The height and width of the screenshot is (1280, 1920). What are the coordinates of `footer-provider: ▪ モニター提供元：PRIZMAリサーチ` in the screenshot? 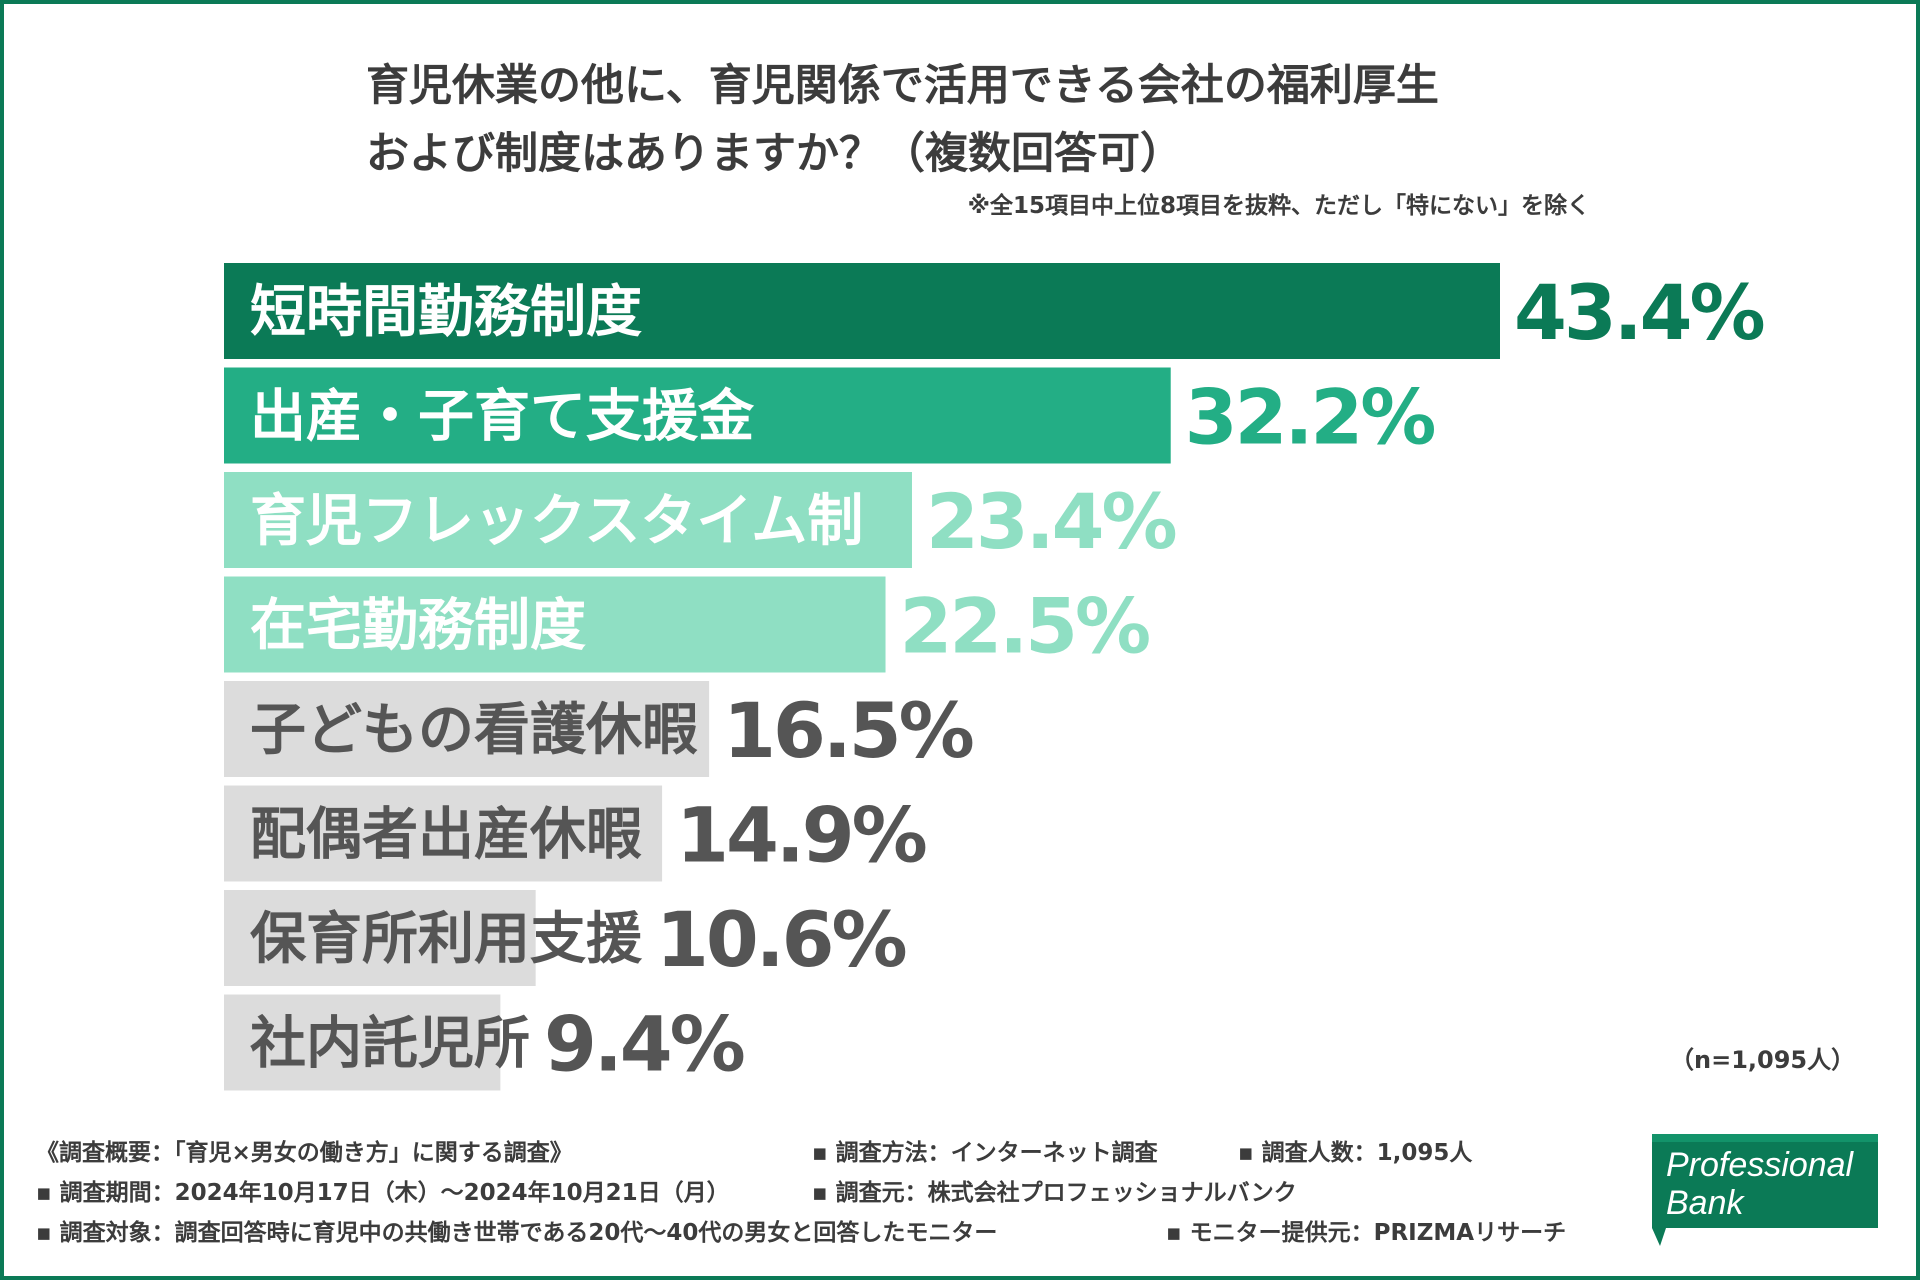 It's located at (1366, 1233).